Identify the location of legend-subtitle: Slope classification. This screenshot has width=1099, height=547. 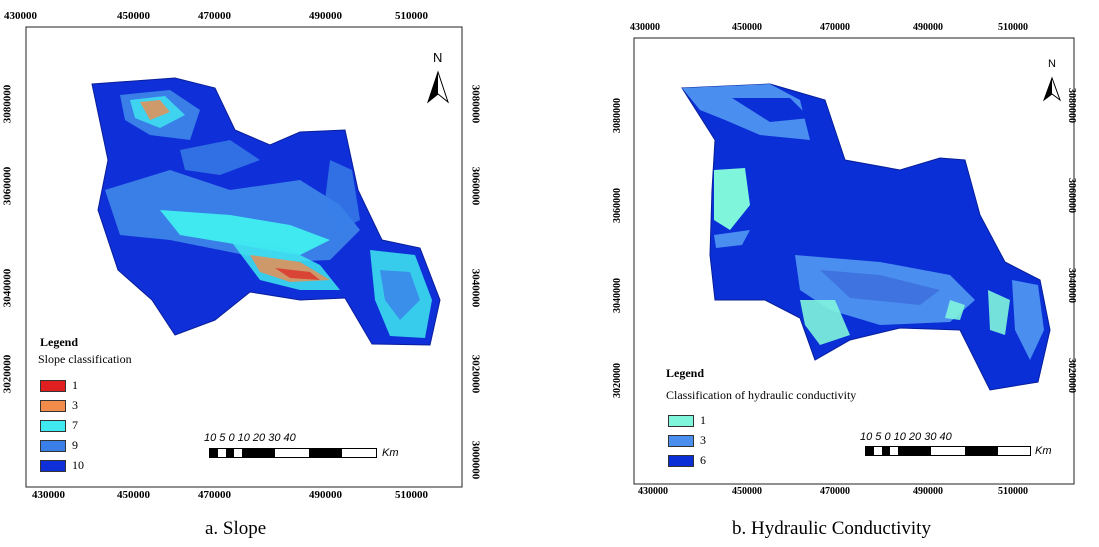
(85, 359).